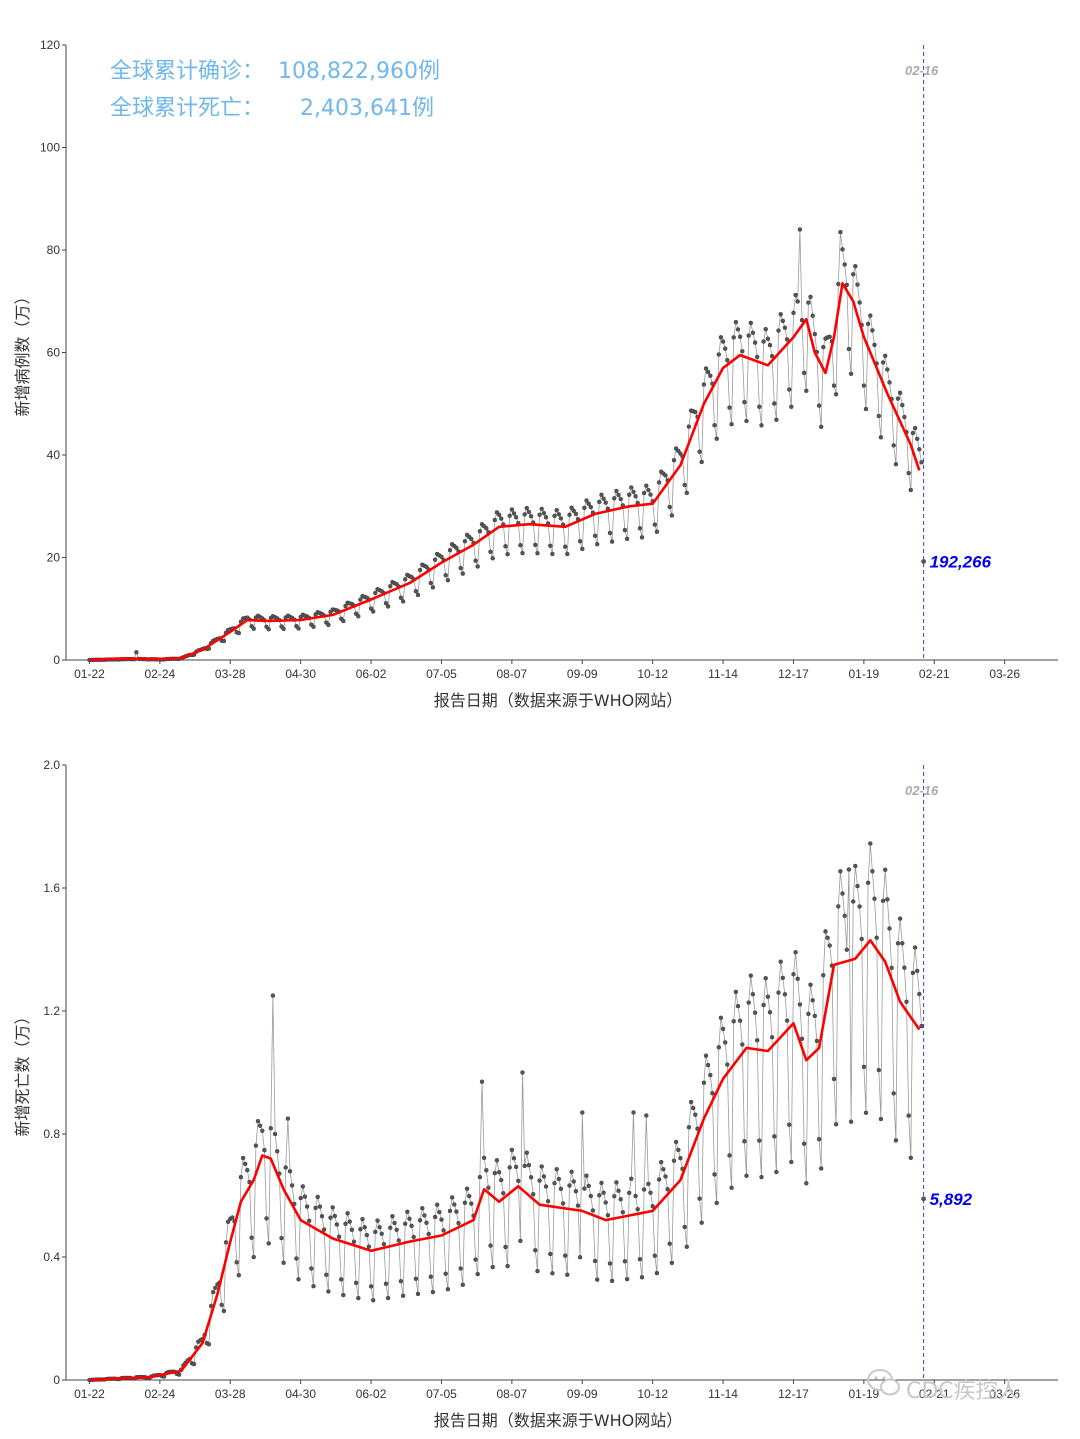 The image size is (1080, 1439). I want to click on x-tick-label: 02-24, so click(160, 674).